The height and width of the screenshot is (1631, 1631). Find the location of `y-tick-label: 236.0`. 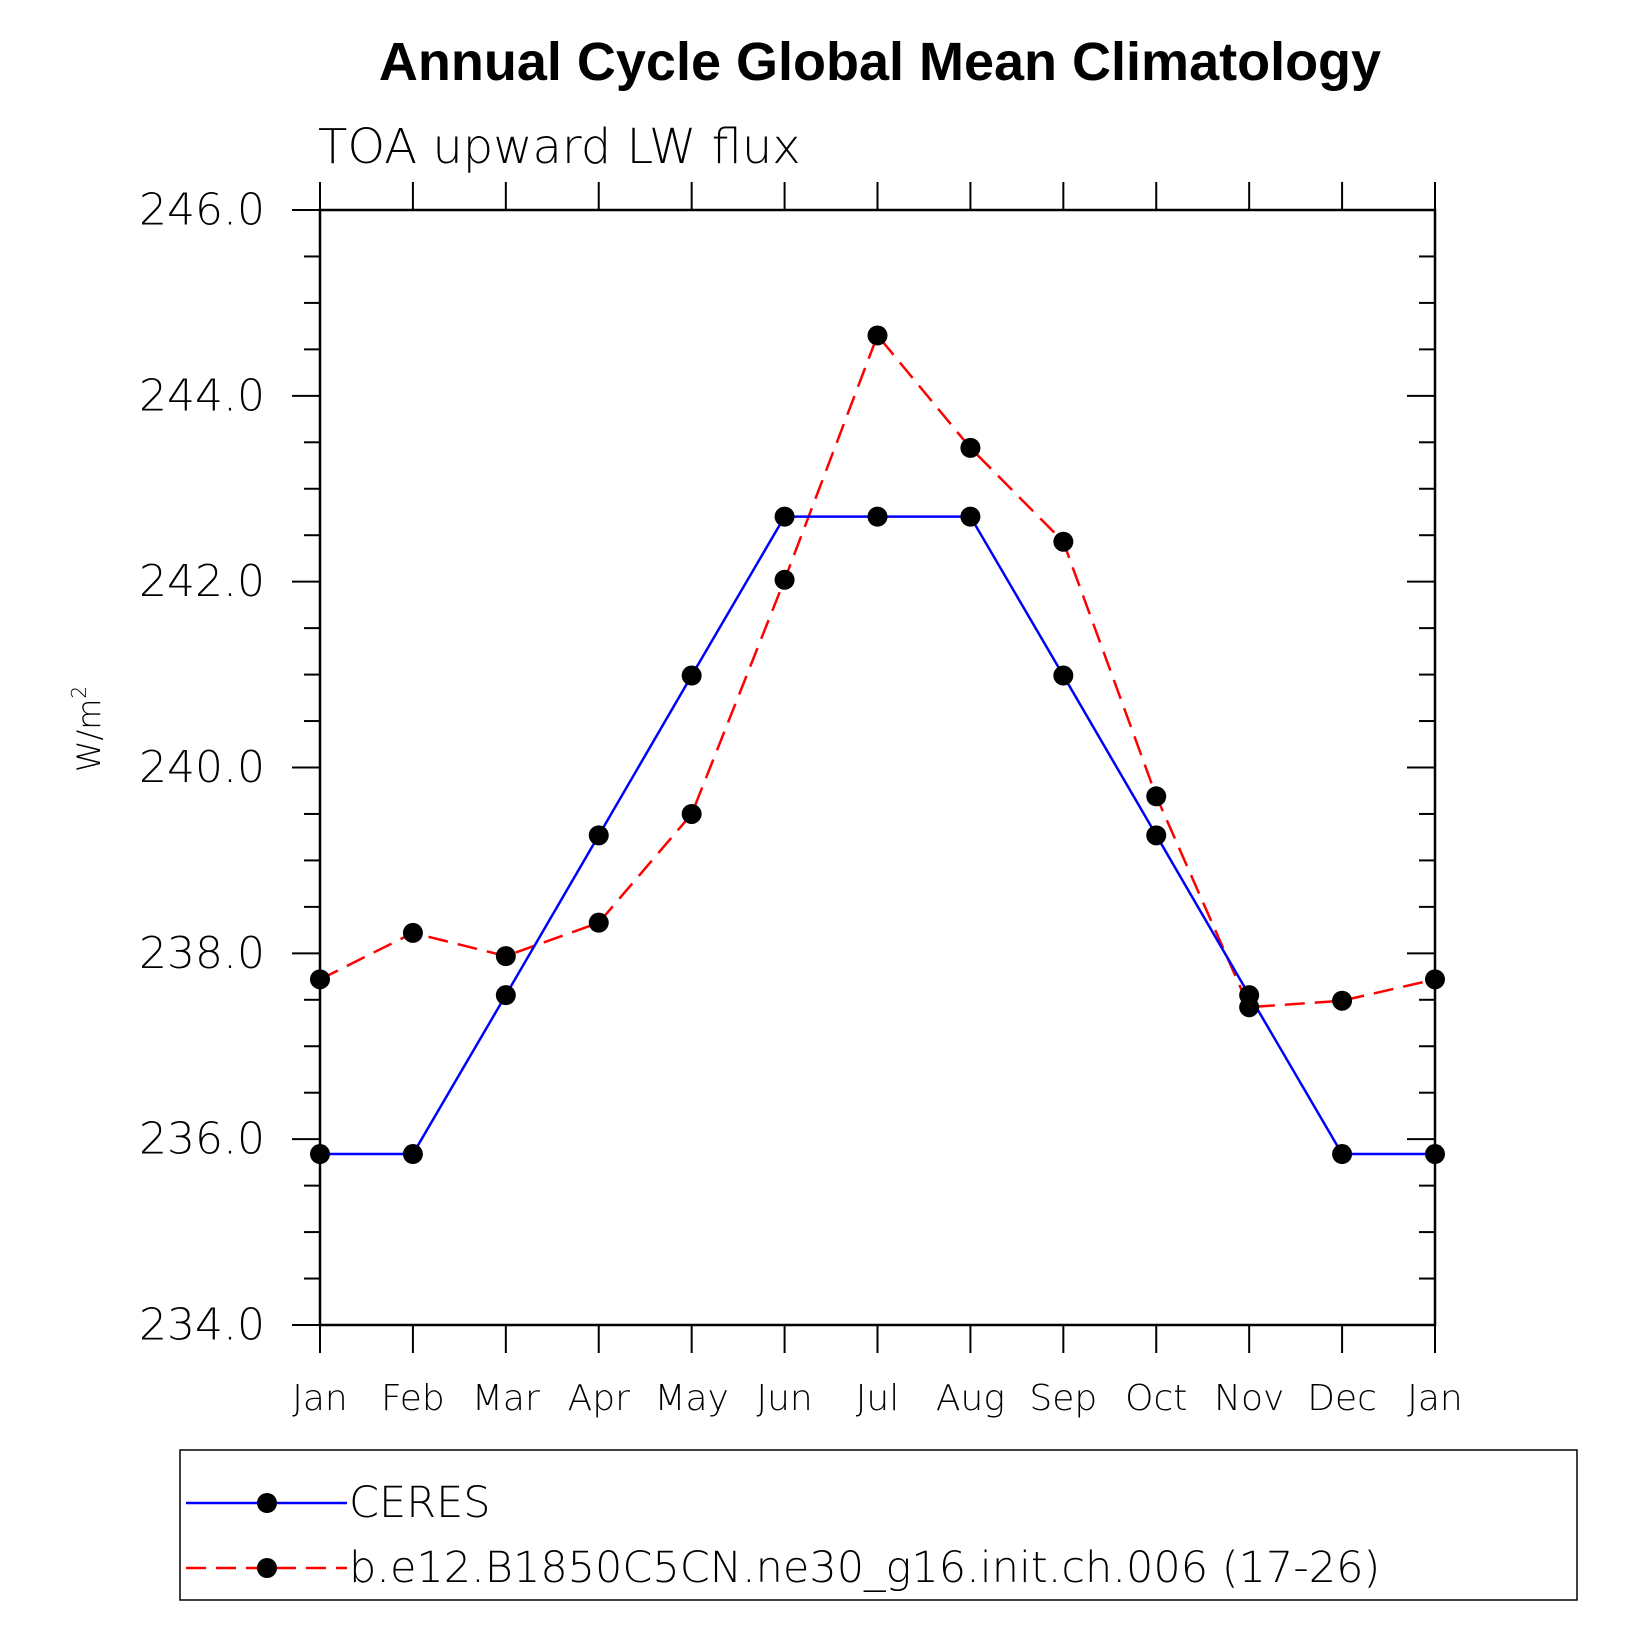

y-tick-label: 236.0 is located at coordinates (202, 1139).